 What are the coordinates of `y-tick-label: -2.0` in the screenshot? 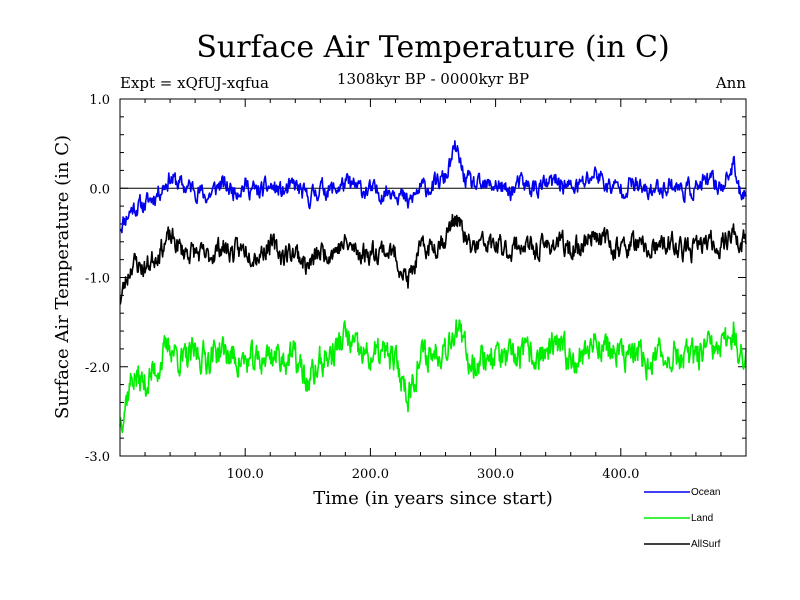 It's located at (97, 368).